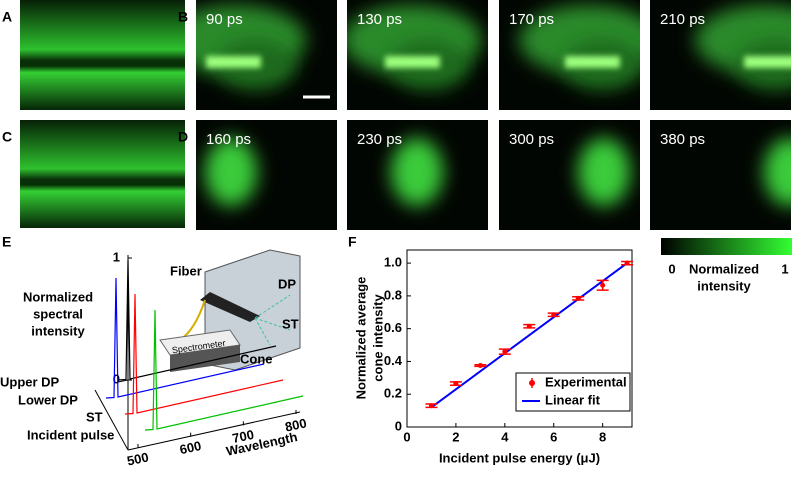 The height and width of the screenshot is (478, 800). Describe the element at coordinates (116, 256) in the screenshot. I see `z-tick-label: 1` at that location.